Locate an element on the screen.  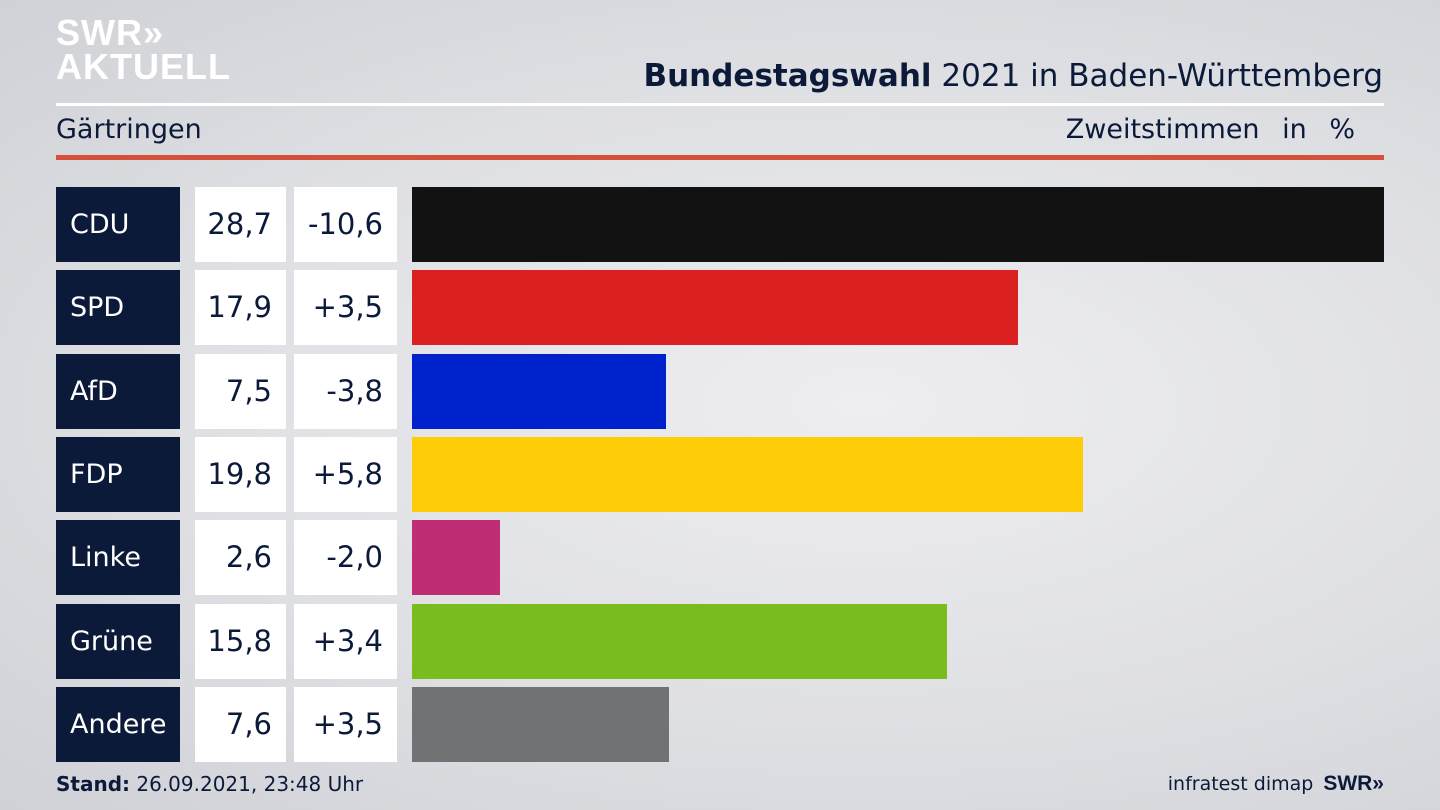
source: infratest dimap SWR» is located at coordinates (1276, 784).